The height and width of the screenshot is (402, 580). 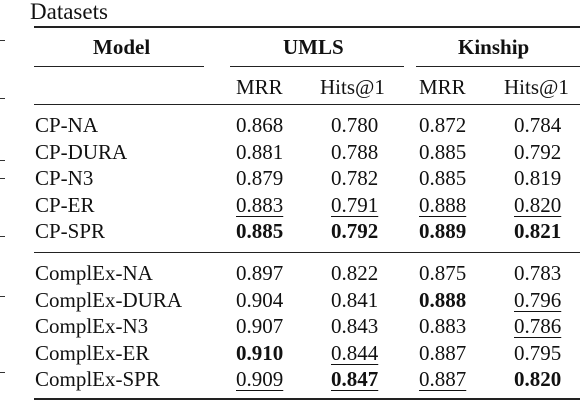 What do you see at coordinates (538, 352) in the screenshot?
I see `value-cell: 0.795` at bounding box center [538, 352].